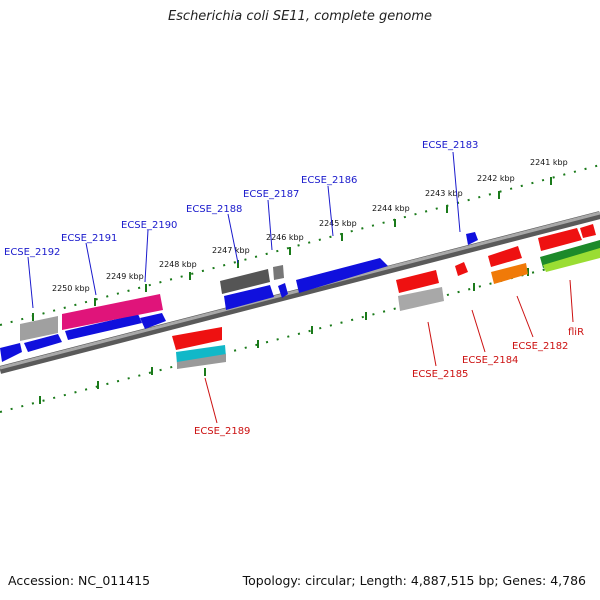  What do you see at coordinates (149, 225) in the screenshot?
I see `gene-label: ECSE_2190` at bounding box center [149, 225].